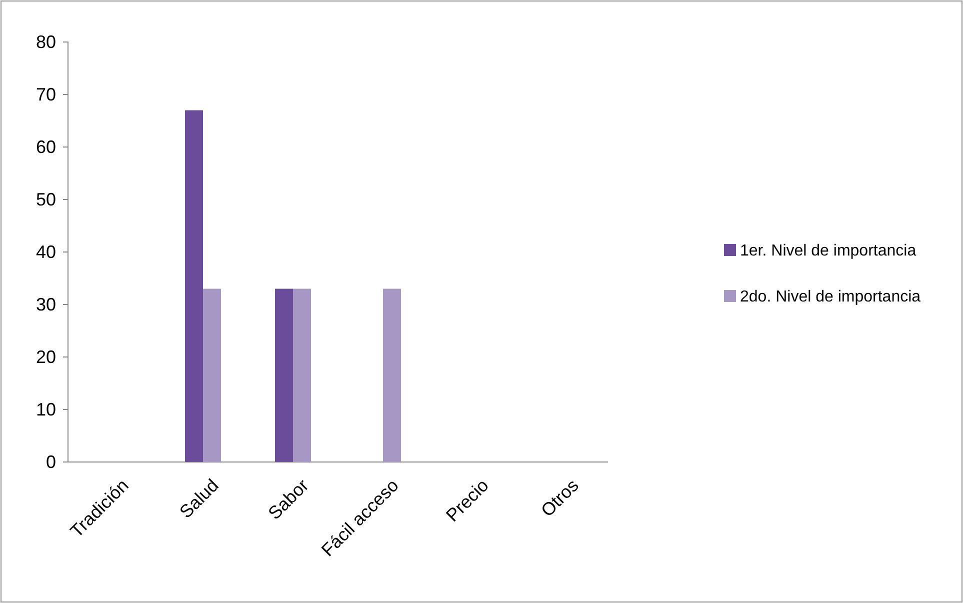 The height and width of the screenshot is (603, 963). Describe the element at coordinates (51, 462) in the screenshot. I see `y-tick-label: 0` at that location.